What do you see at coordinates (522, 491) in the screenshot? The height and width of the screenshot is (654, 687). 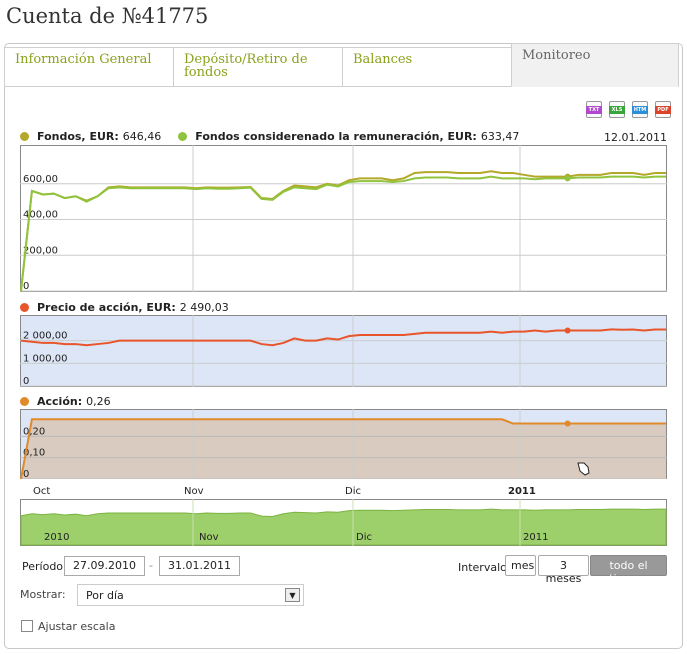 I see `x-tick-label: 2011` at bounding box center [522, 491].